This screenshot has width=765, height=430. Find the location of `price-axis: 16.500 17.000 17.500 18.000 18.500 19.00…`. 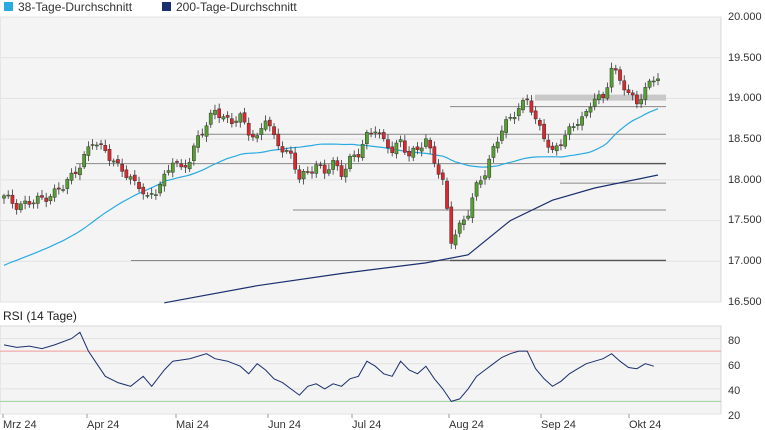

price-axis: 16.500 17.000 17.500 18.000 18.500 19.00… is located at coordinates (745, 159).